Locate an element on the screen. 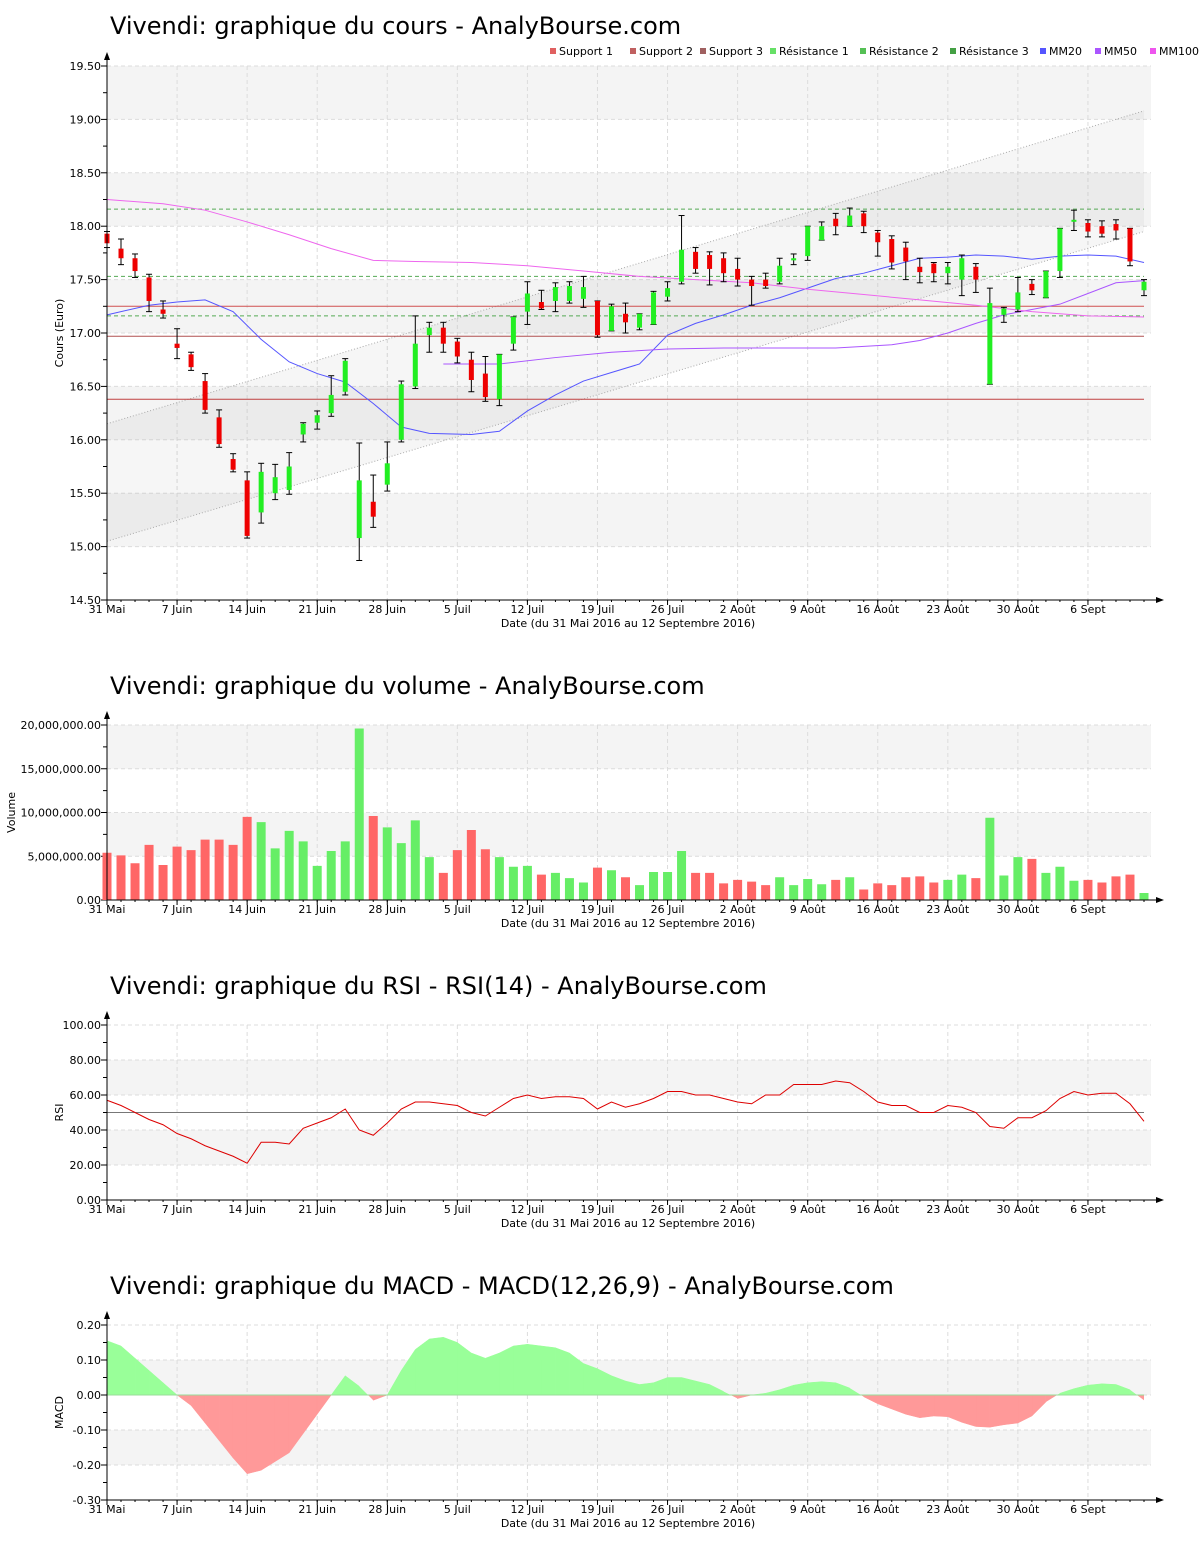 Image resolution: width=1200 pixels, height=1554 pixels. y-axis-label: Cours (Euro) is located at coordinates (59, 333).